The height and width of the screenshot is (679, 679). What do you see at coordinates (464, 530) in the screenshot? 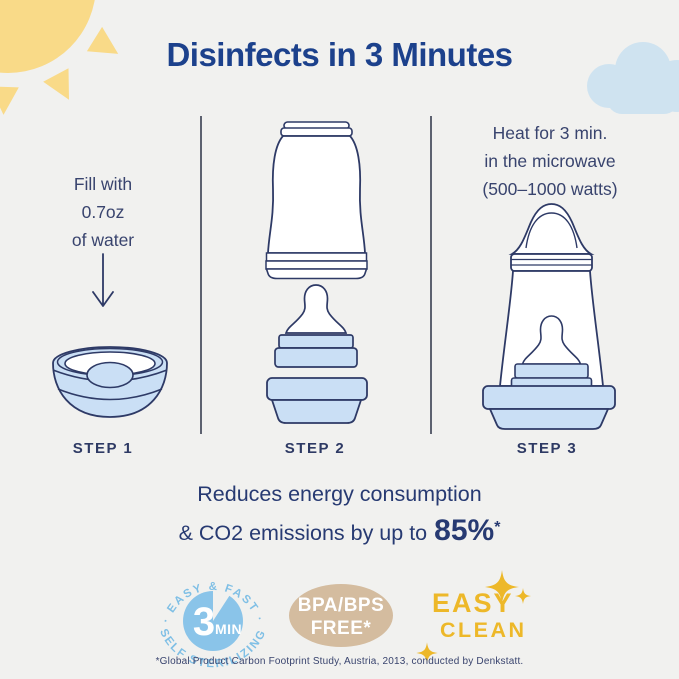
I see `energy-claim-highlight: 85%` at bounding box center [464, 530].